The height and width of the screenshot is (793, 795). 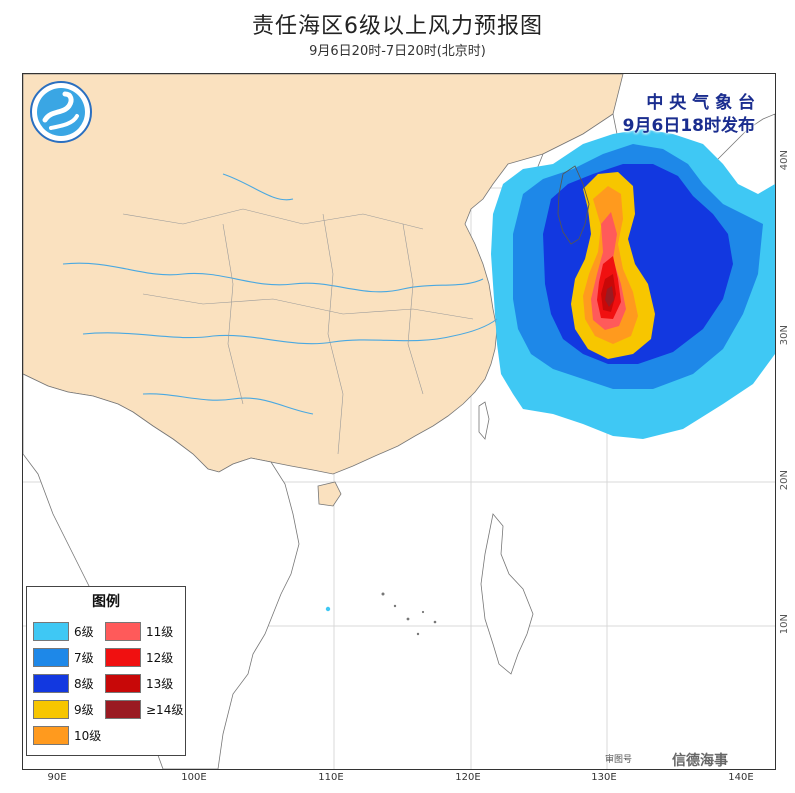 I want to click on legend-item: 12级, so click(x=139, y=657).